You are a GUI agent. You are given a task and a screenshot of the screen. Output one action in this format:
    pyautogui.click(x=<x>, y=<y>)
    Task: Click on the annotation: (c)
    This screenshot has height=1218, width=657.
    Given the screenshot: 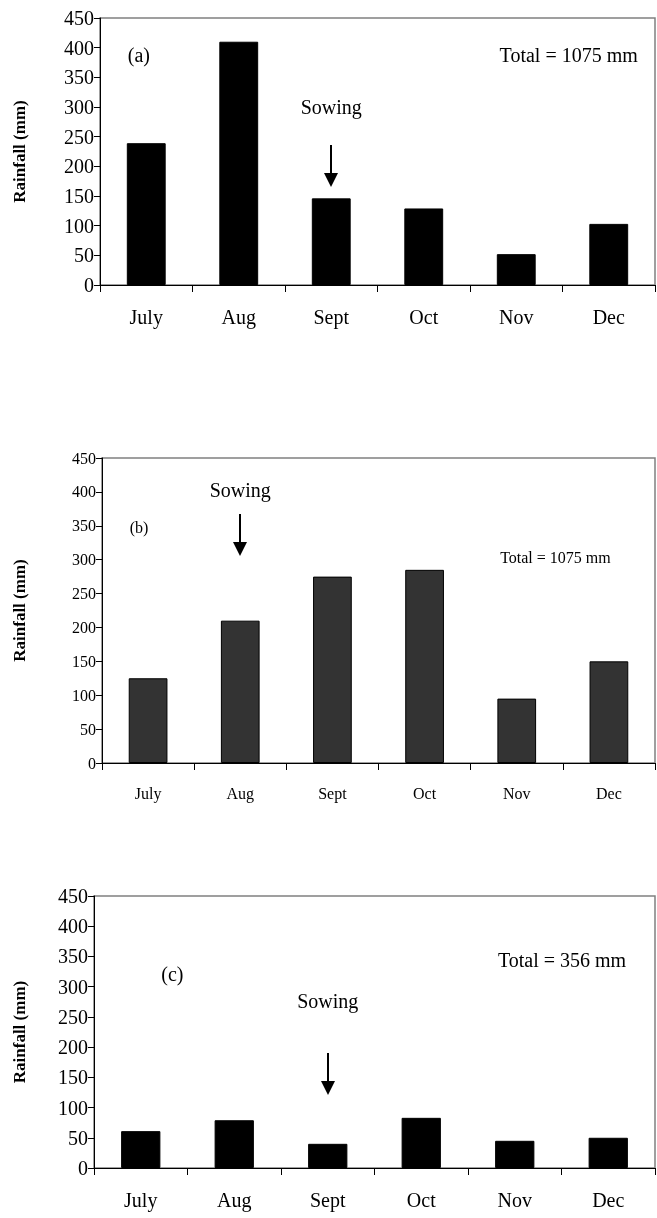 What is the action you would take?
    pyautogui.click(x=172, y=974)
    